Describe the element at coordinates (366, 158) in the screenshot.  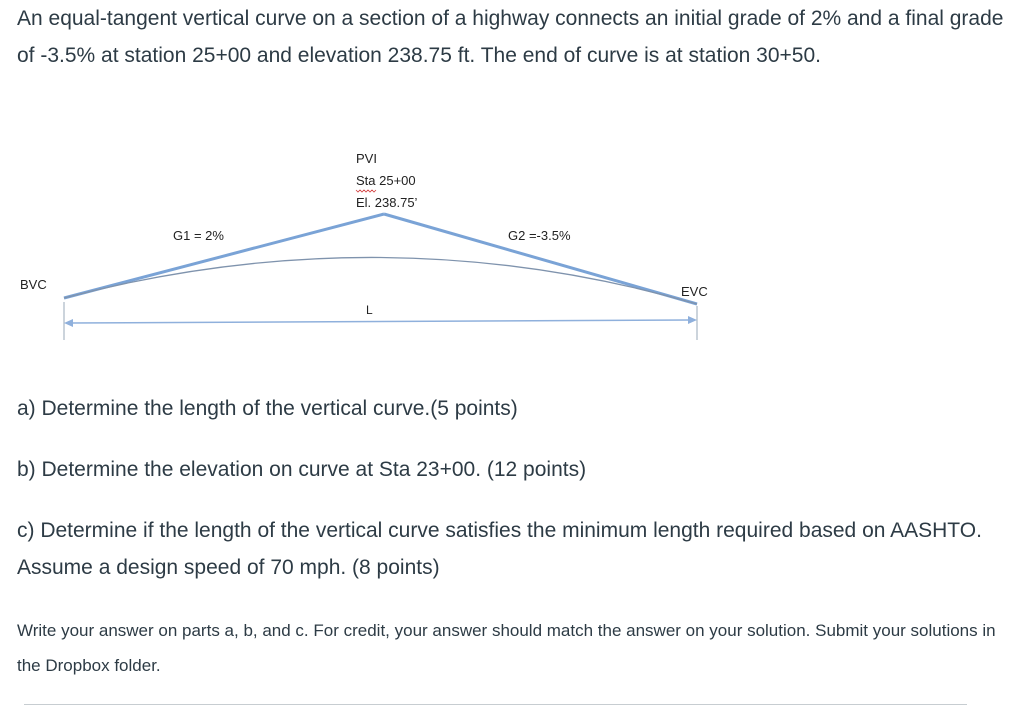
I see `pvi-label: PVI` at that location.